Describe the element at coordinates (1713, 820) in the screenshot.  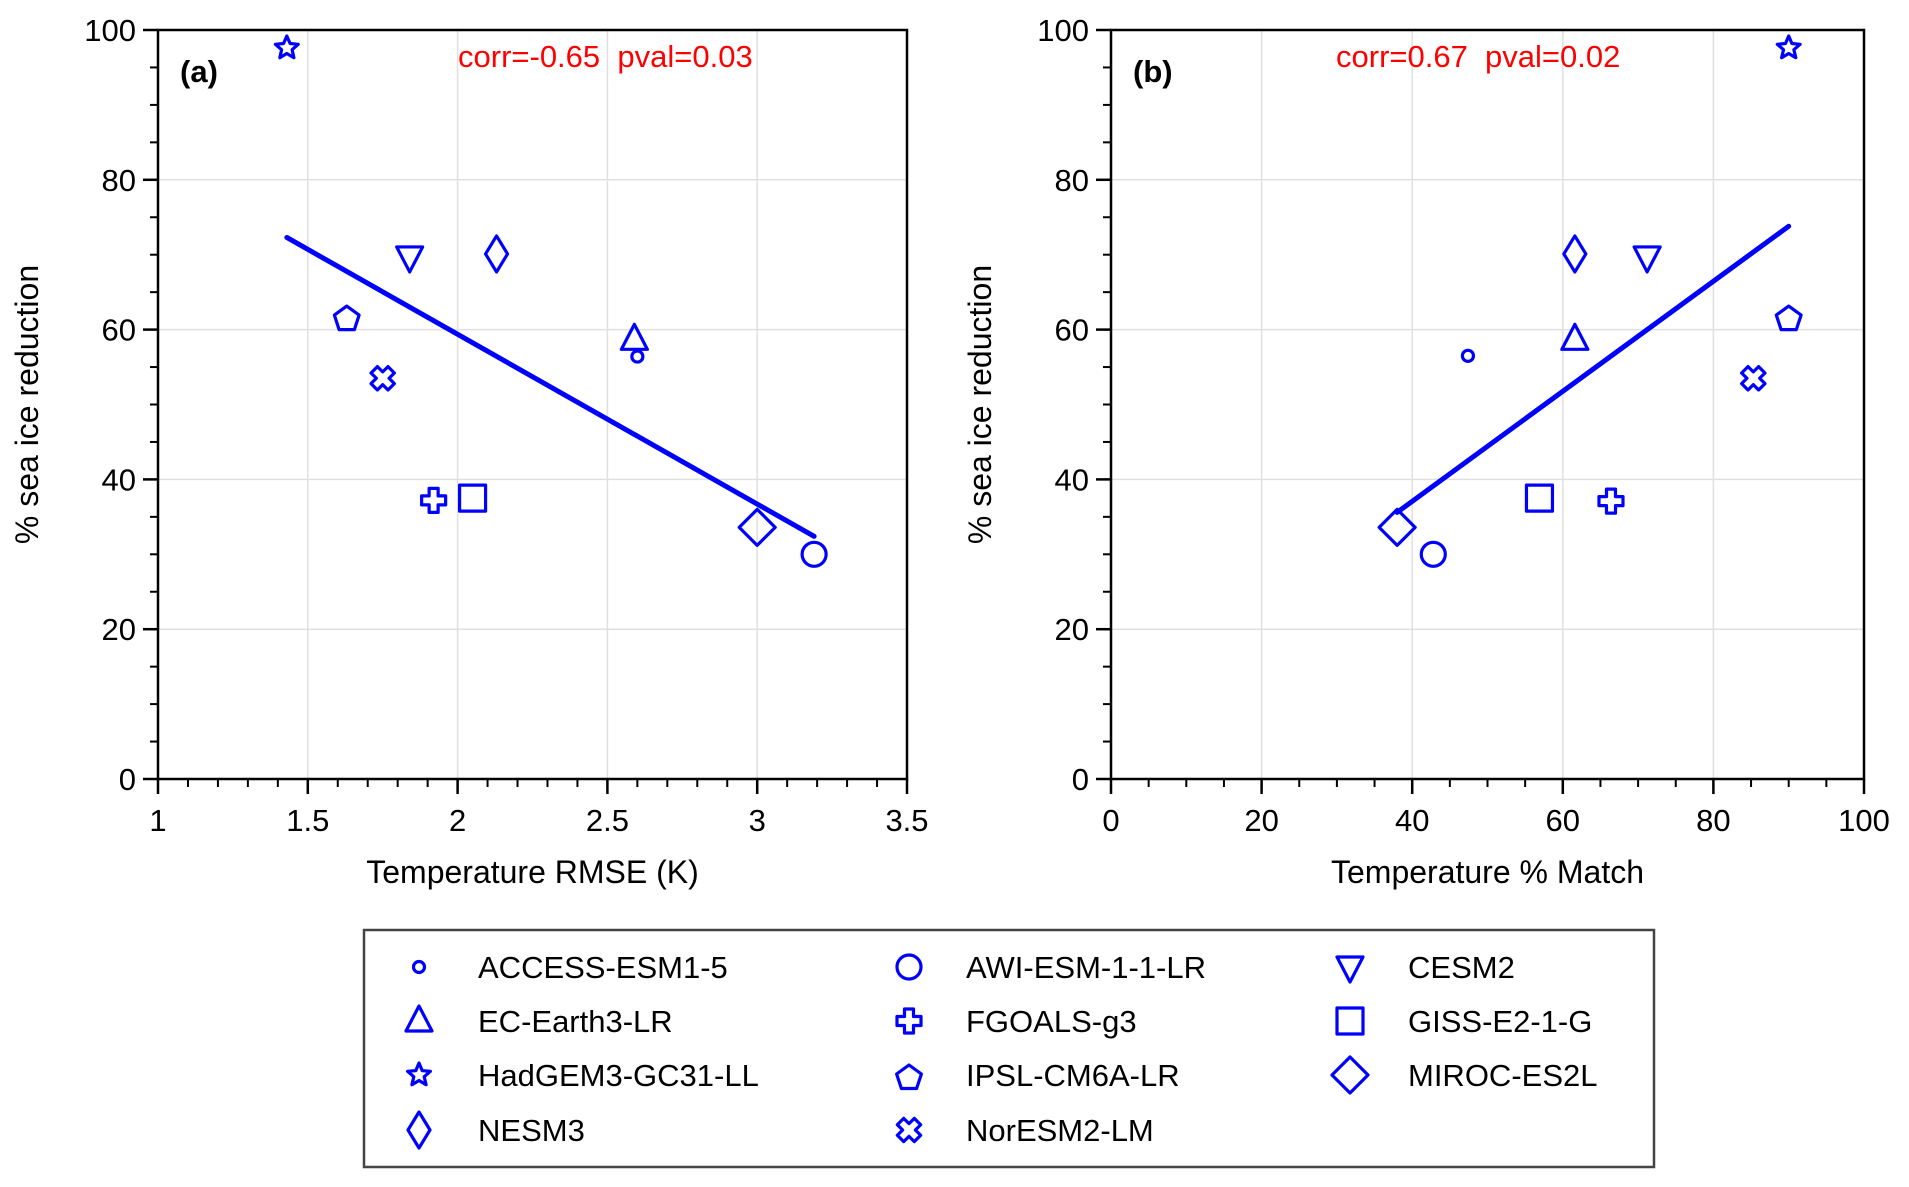
I see `x-tick-label: 80` at that location.